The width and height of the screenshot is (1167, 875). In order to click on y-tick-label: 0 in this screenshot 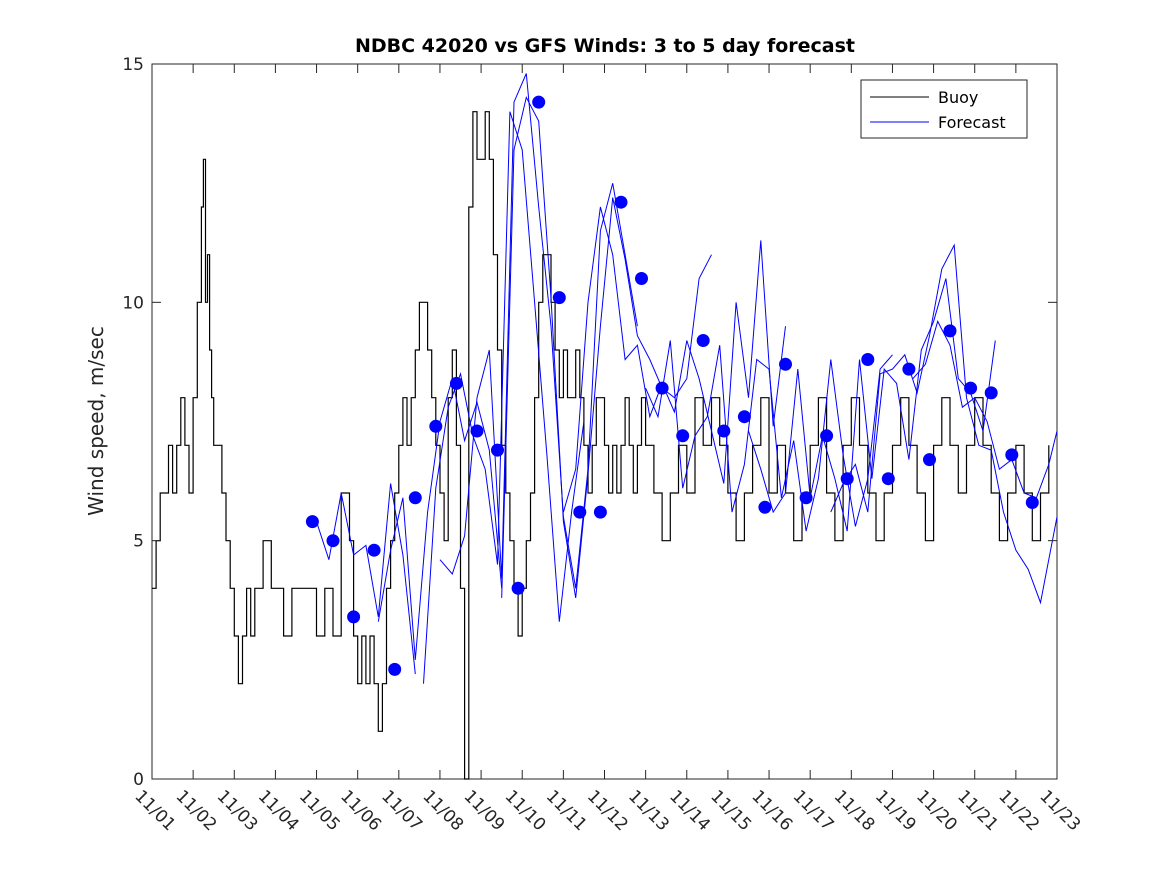, I will do `click(138, 780)`.